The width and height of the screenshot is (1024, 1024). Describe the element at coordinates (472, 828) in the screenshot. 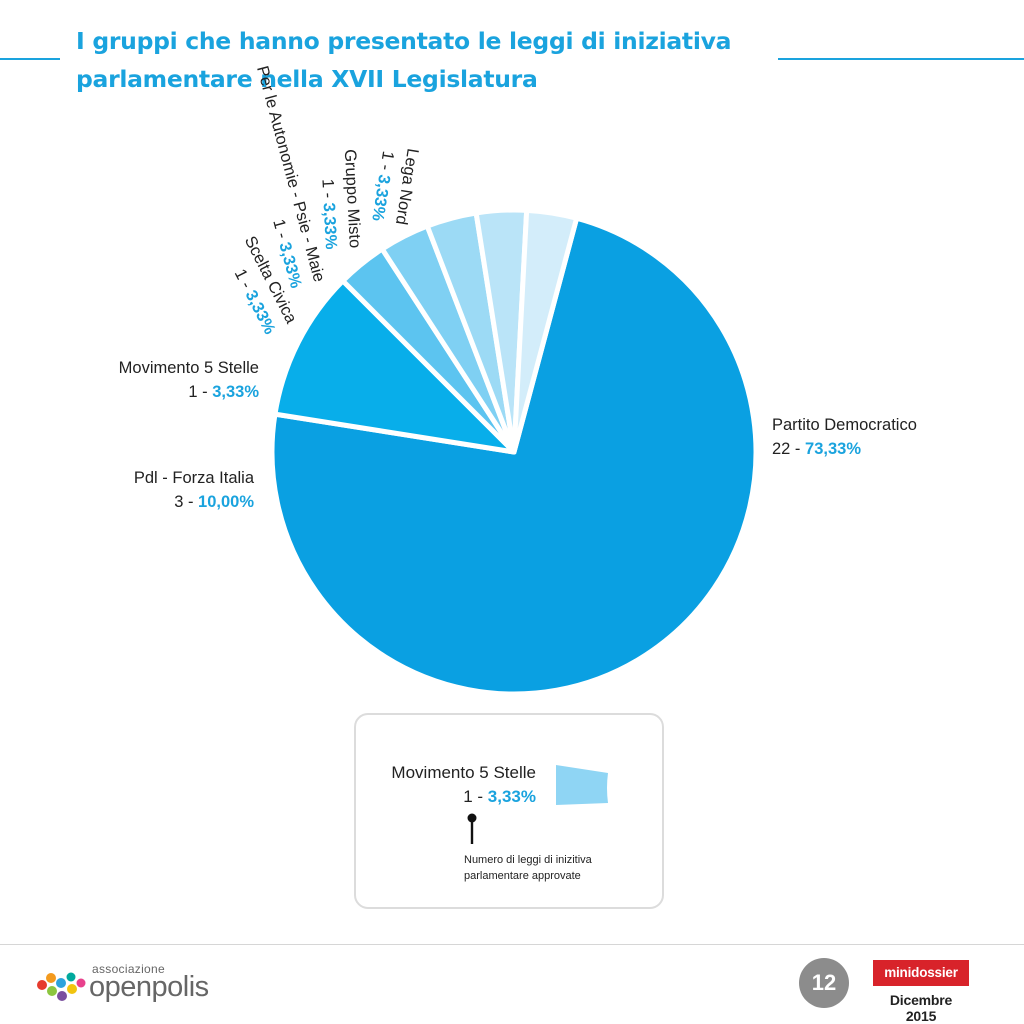

I see `pin-icon` at that location.